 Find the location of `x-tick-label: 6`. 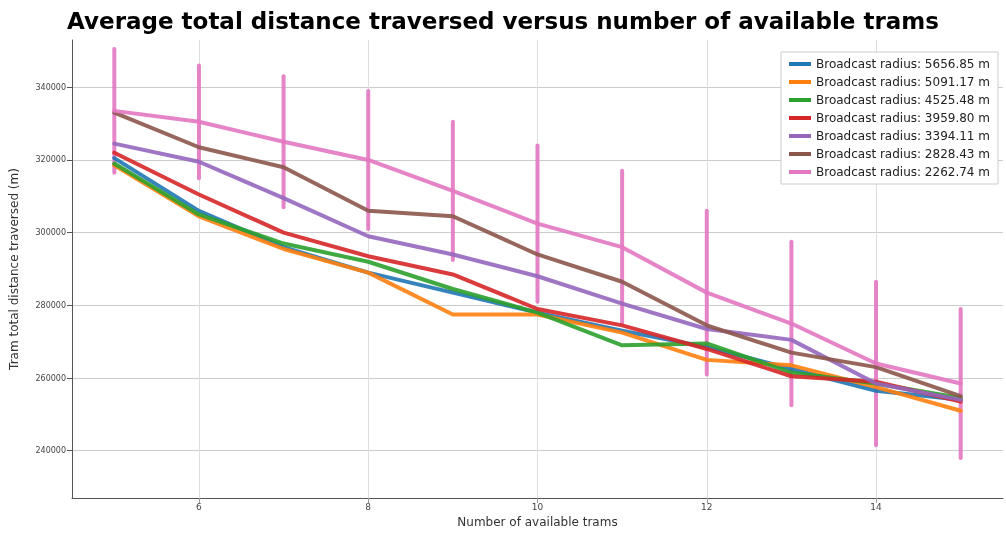

x-tick-label: 6 is located at coordinates (199, 506).